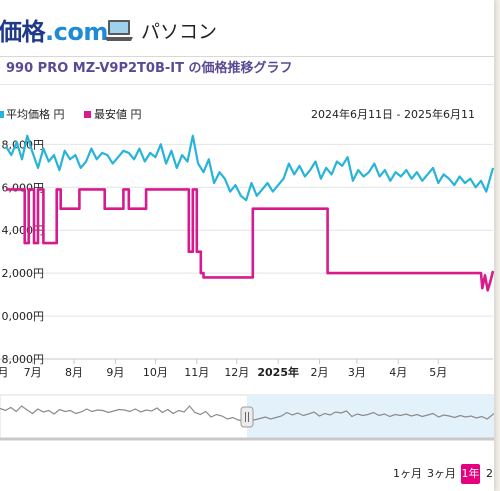 This screenshot has width=500, height=491. What do you see at coordinates (23, 273) in the screenshot?
I see `y-tick-label: 2,000円` at bounding box center [23, 273].